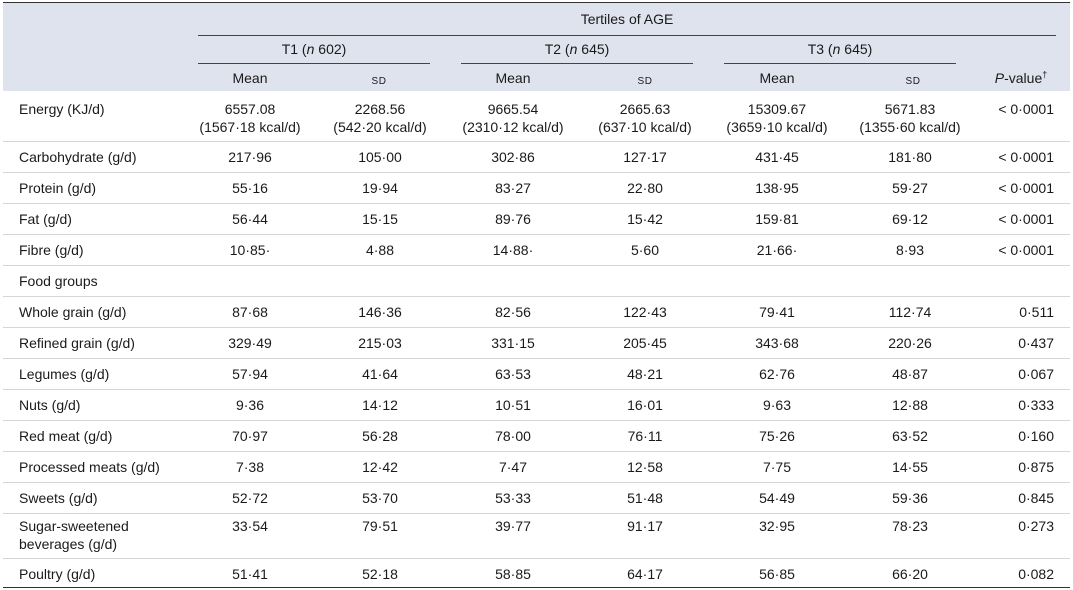  I want to click on cell-t1-mean: 87·68, so click(250, 312).